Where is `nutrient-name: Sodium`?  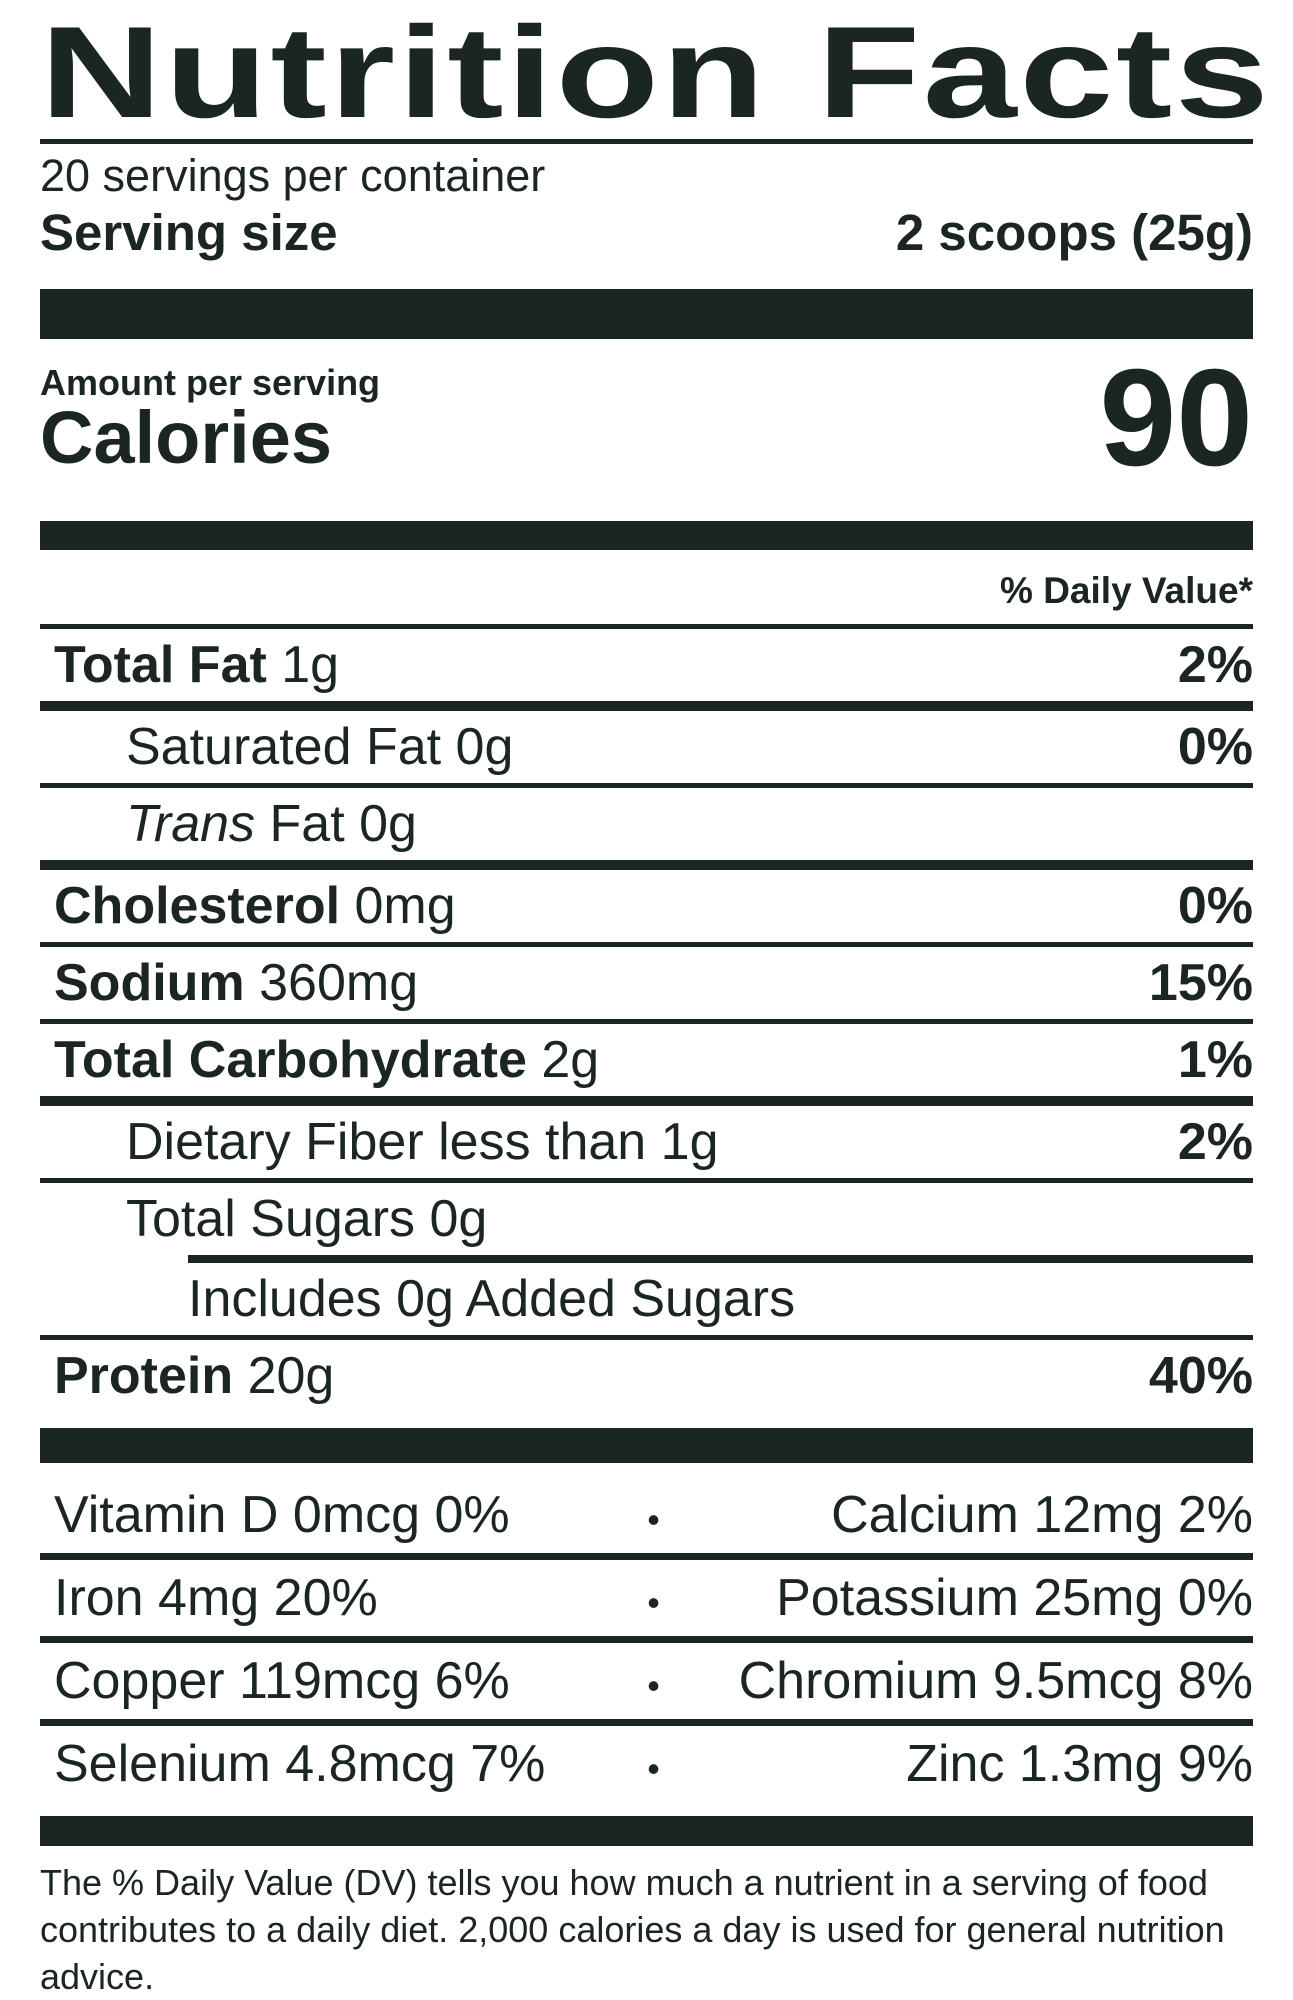
nutrient-name: Sodium is located at coordinates (149, 983).